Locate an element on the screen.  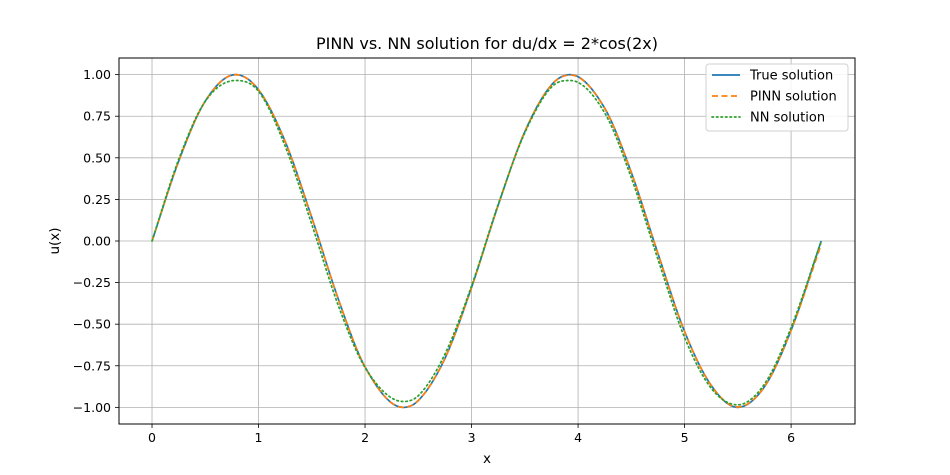
legend-box is located at coordinates (777, 97).